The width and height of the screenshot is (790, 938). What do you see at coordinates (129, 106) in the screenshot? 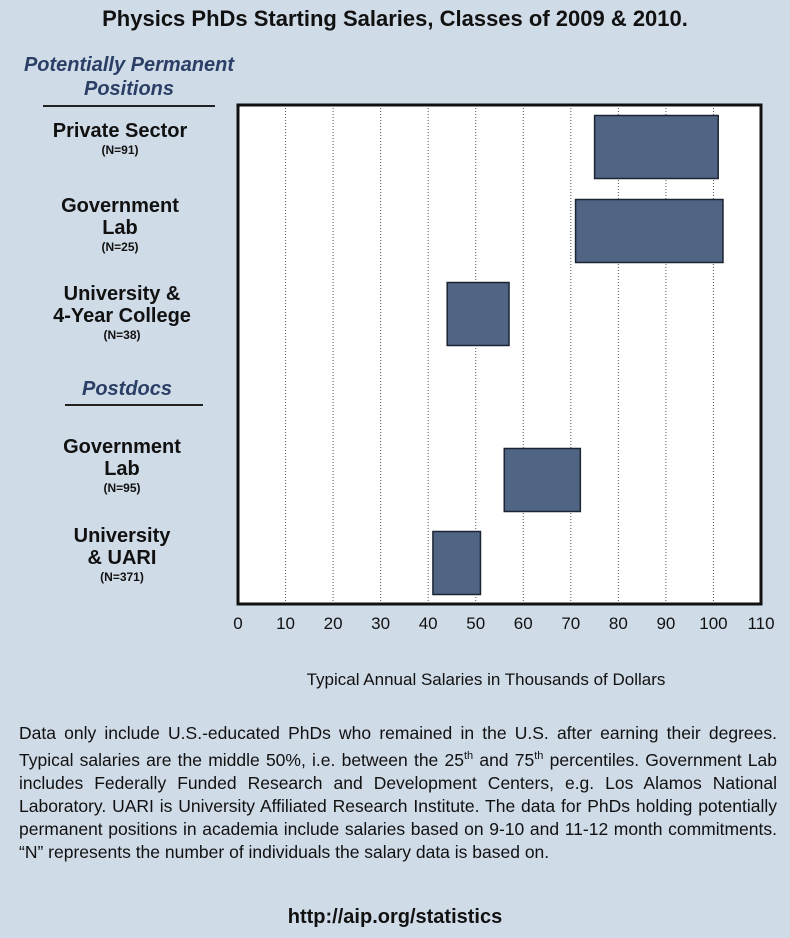
I see `section-permanent-rule` at bounding box center [129, 106].